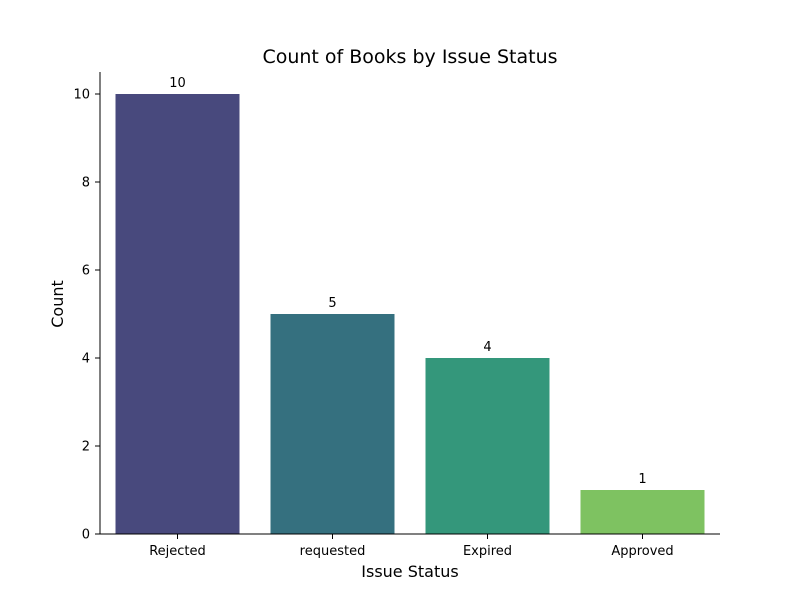 The image size is (800, 600). What do you see at coordinates (642, 512) in the screenshot?
I see `bar-approved` at bounding box center [642, 512].